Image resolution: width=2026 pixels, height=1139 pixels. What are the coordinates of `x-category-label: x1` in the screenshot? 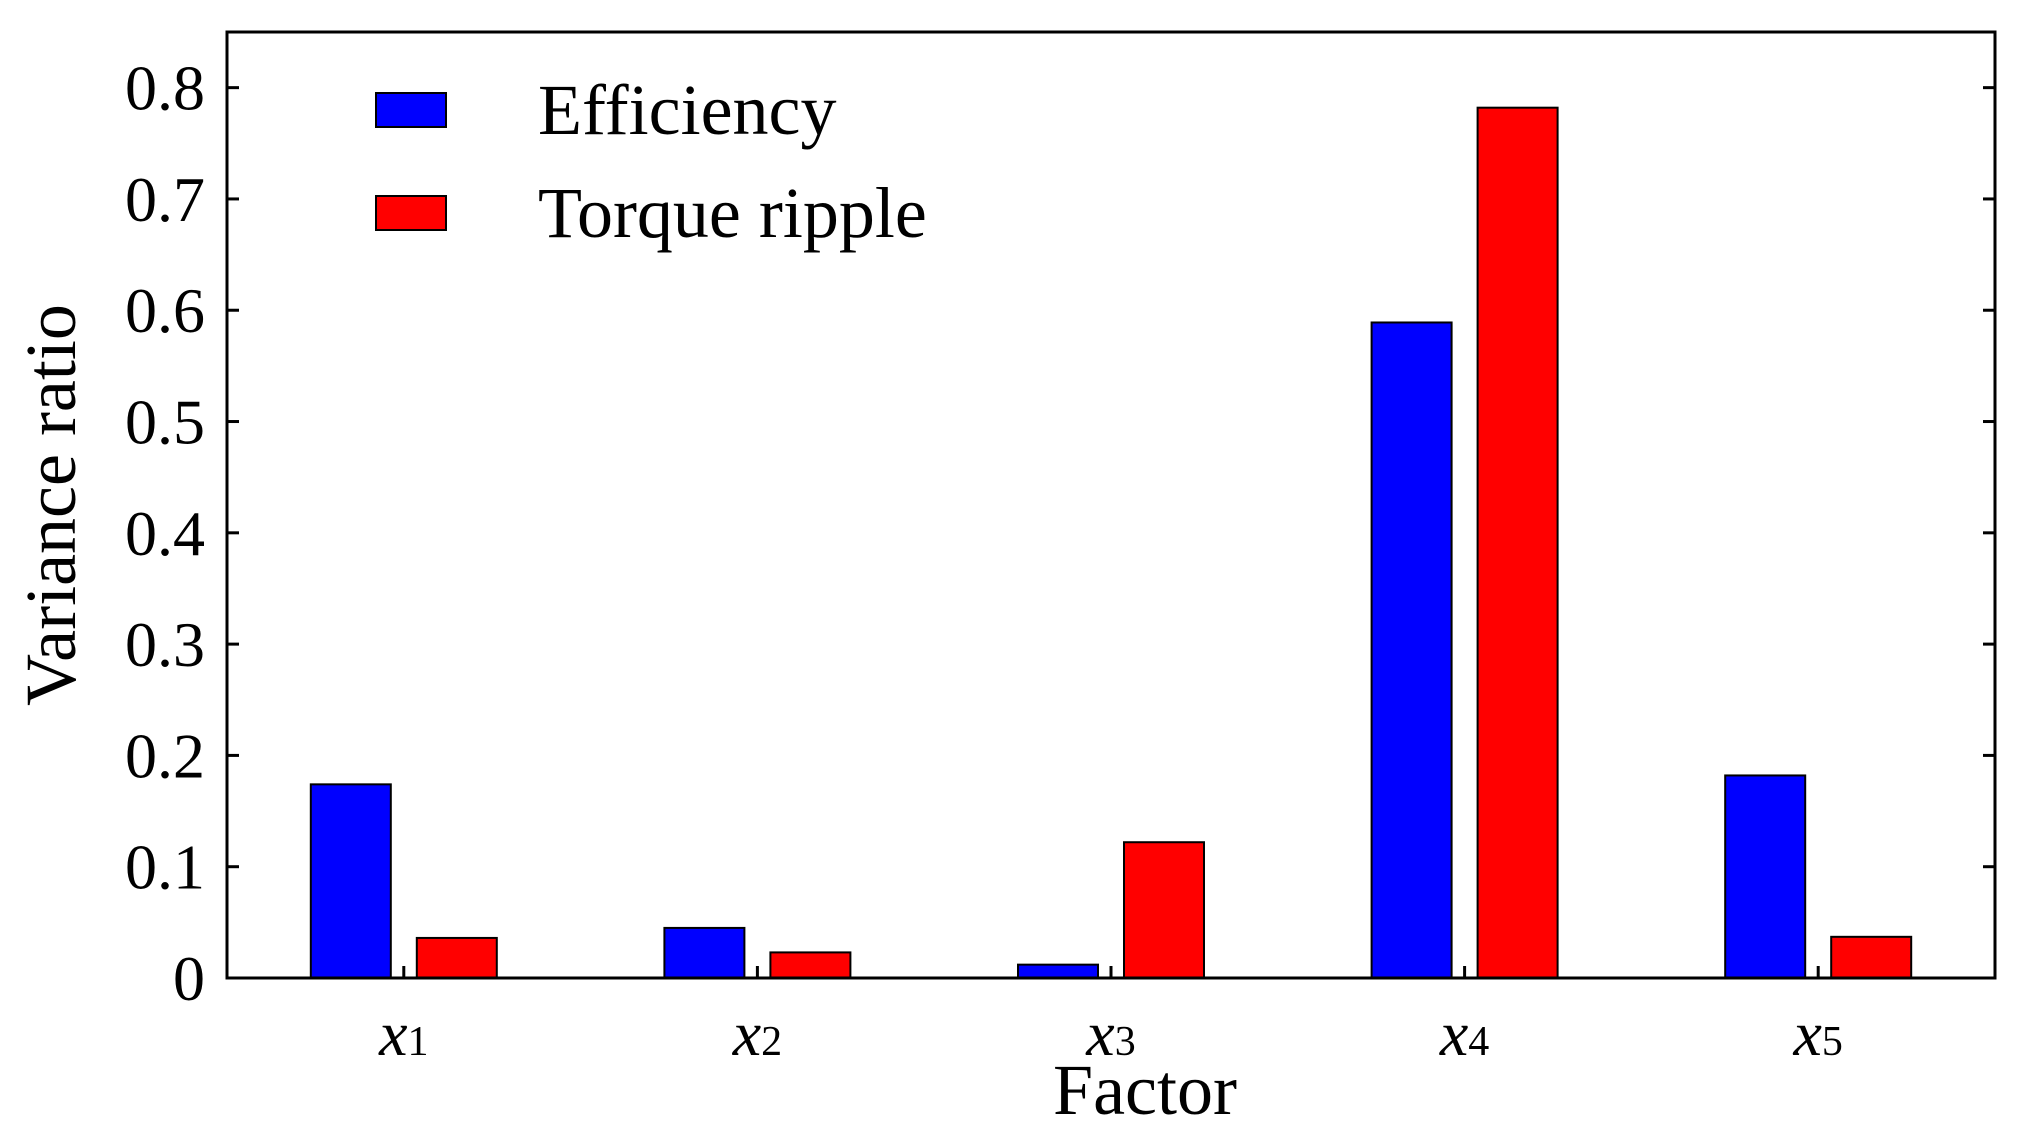 It's located at (403, 1033).